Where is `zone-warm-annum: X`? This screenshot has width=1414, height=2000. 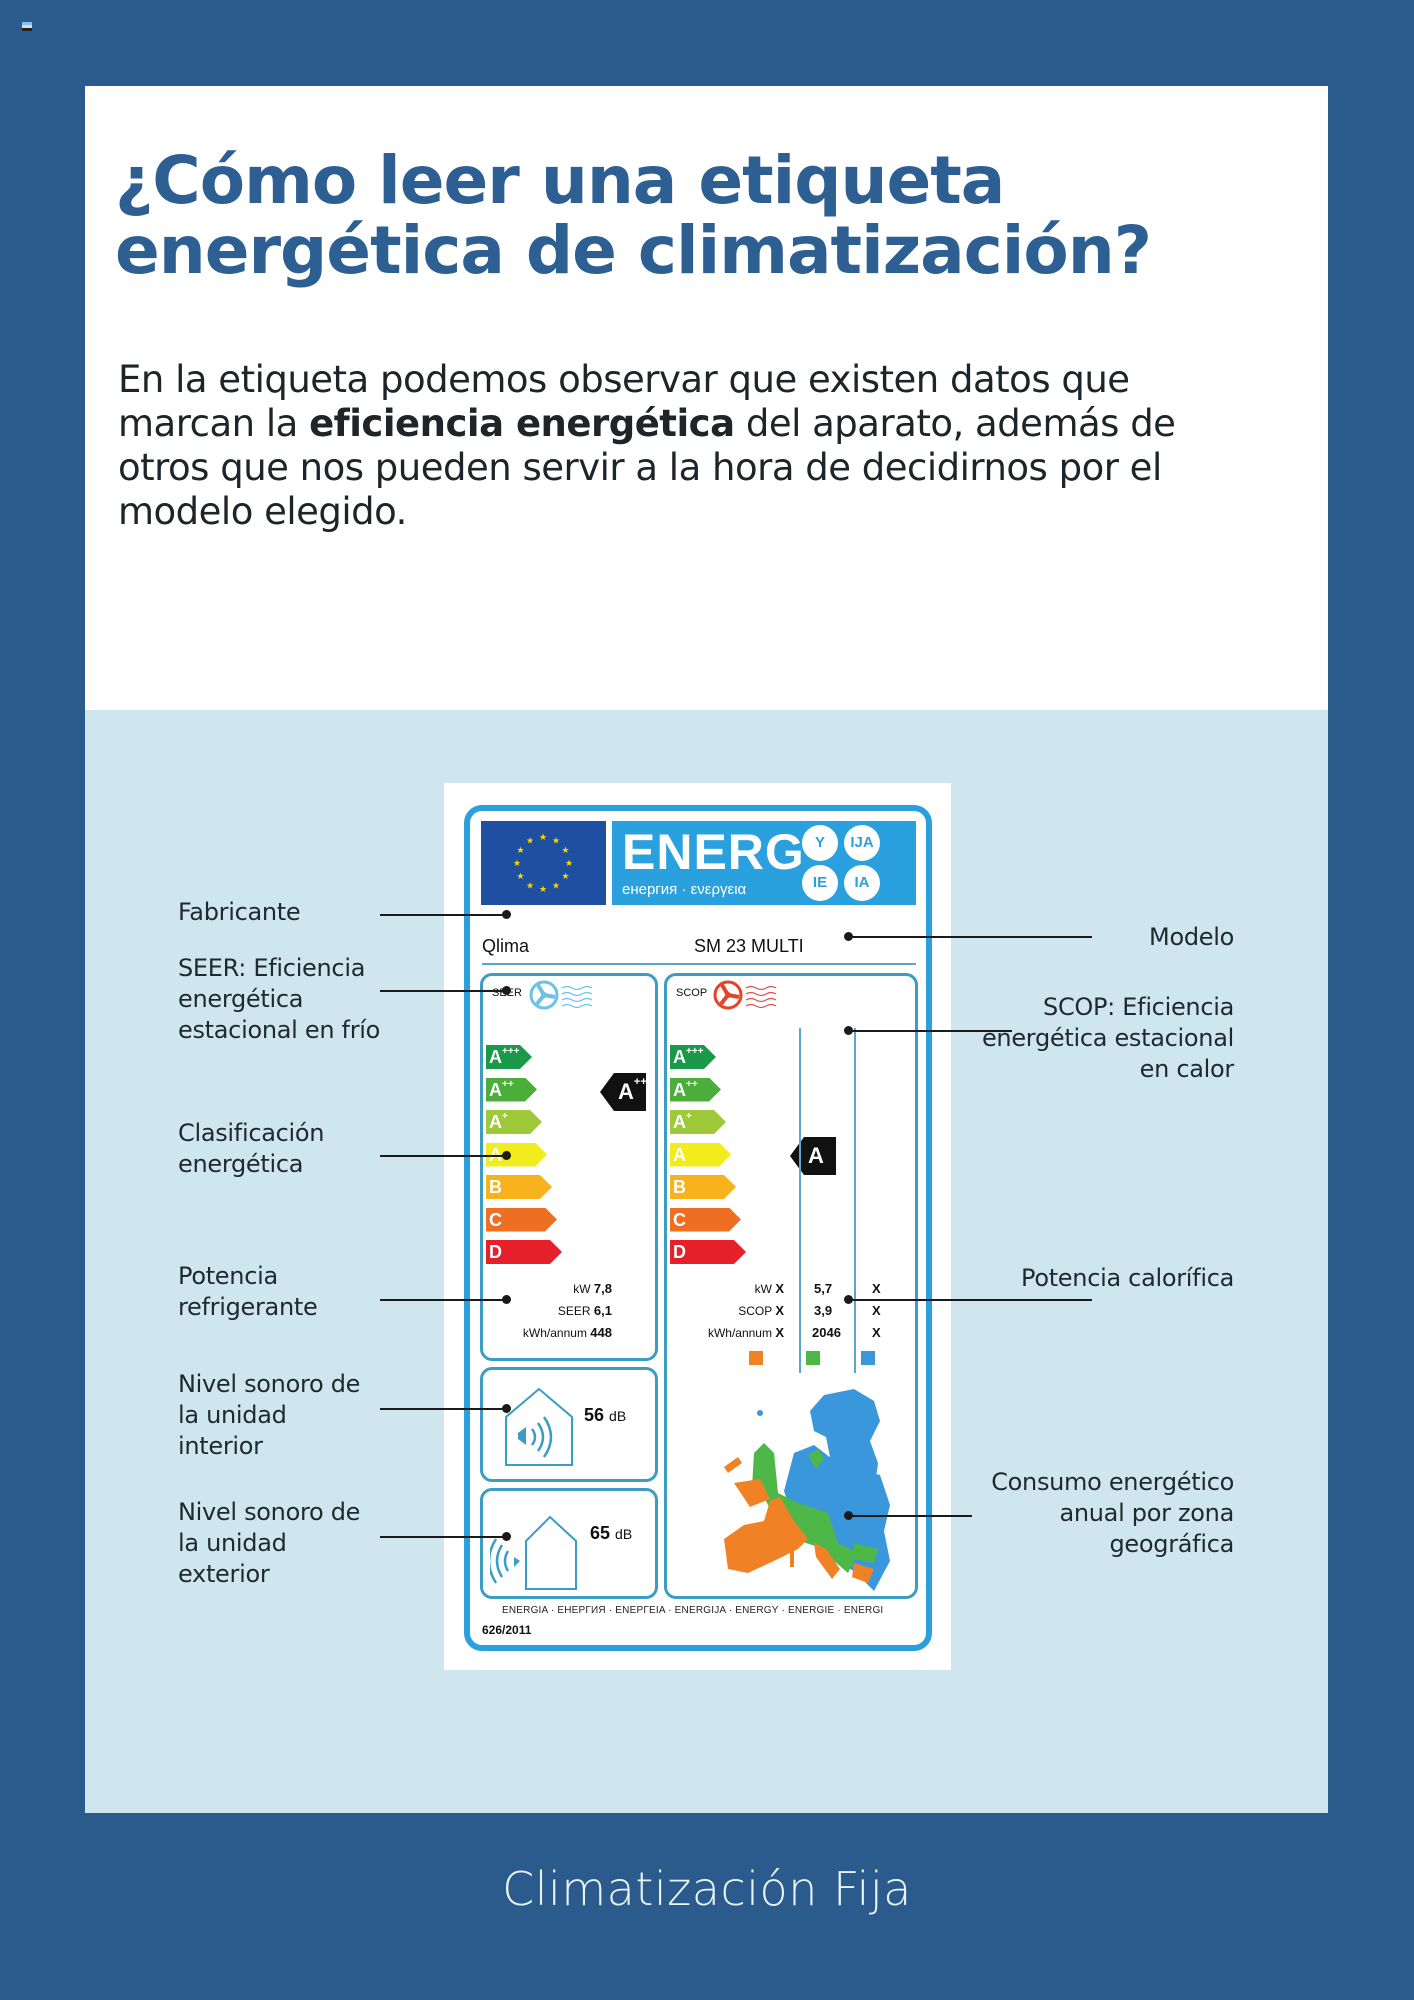 zone-warm-annum: X is located at coordinates (779, 1332).